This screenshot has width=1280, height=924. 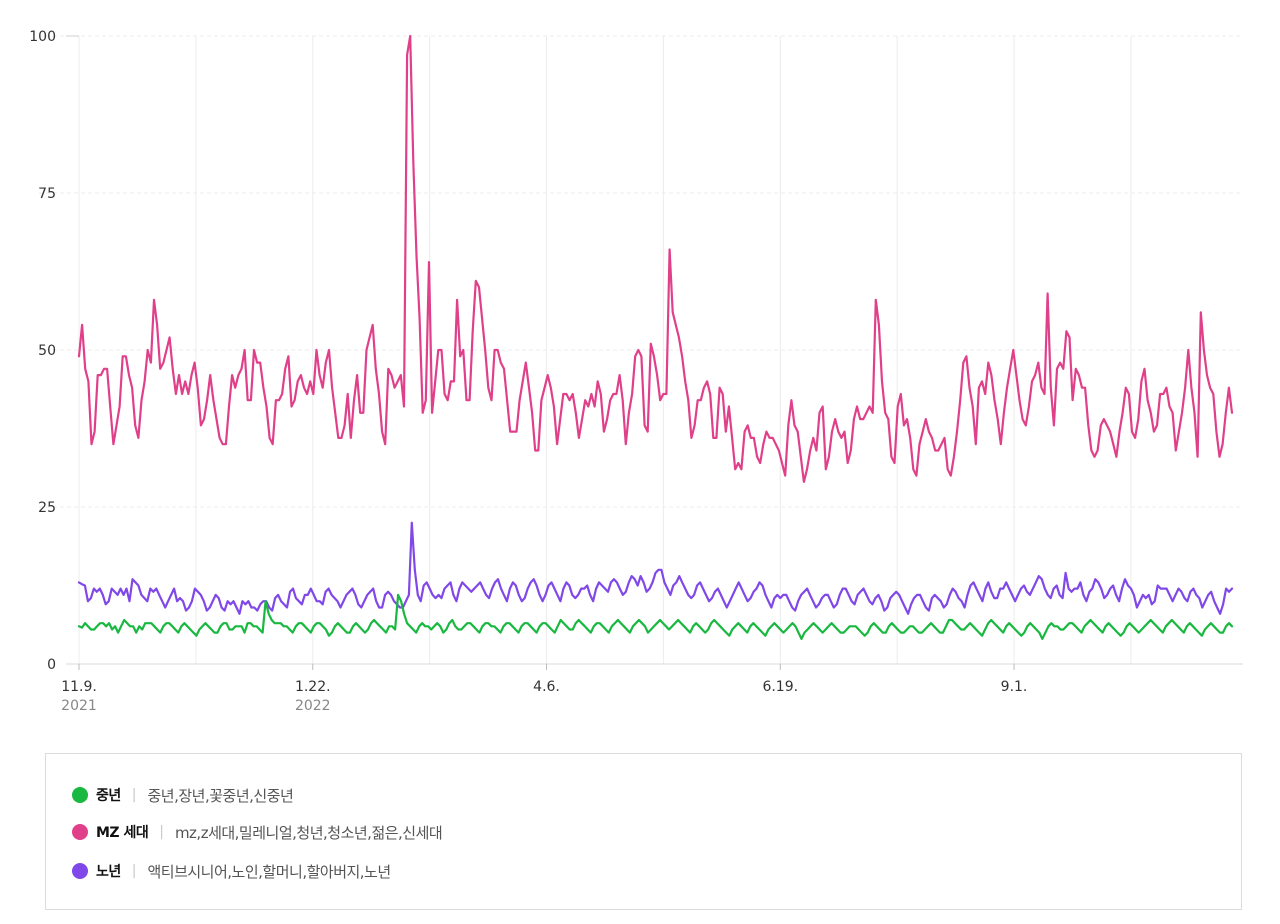 I want to click on x-tick-label: 9.1., so click(x=1014, y=687).